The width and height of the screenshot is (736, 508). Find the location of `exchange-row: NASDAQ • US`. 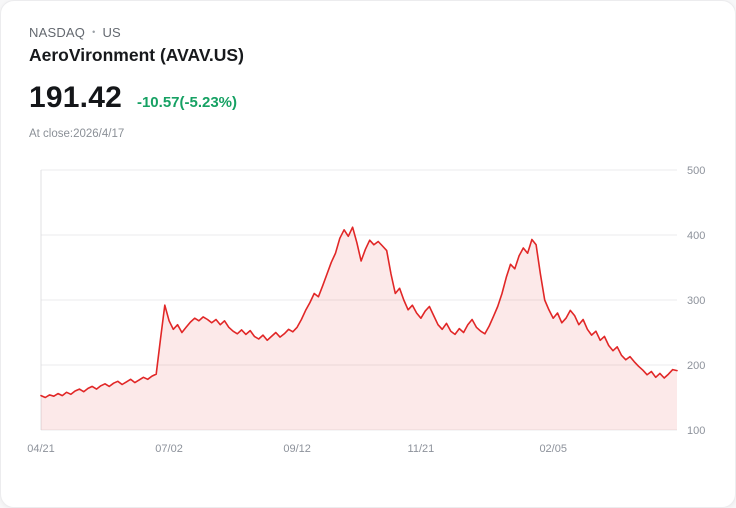

exchange-row: NASDAQ • US is located at coordinates (368, 32).